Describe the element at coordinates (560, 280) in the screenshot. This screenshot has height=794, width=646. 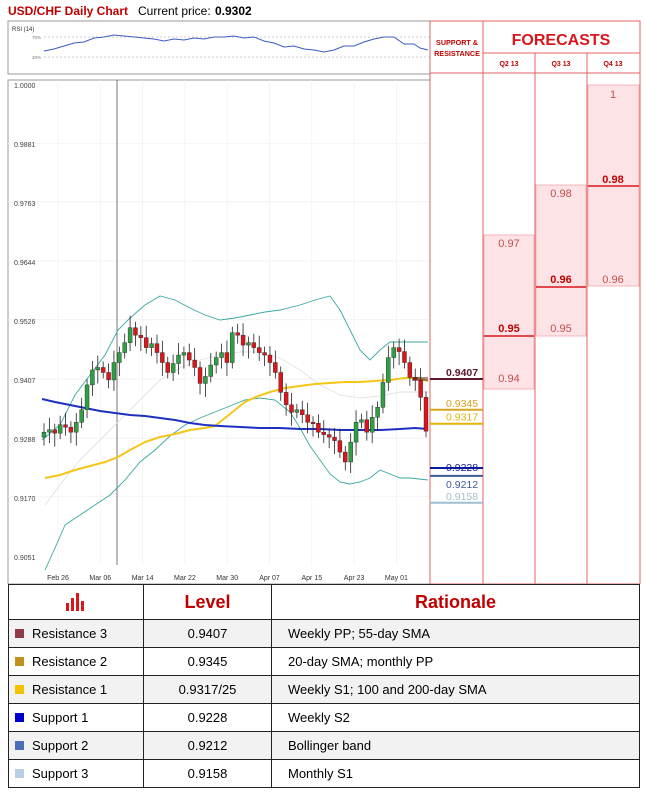
I see `forecast-q3-main: 0.96` at that location.